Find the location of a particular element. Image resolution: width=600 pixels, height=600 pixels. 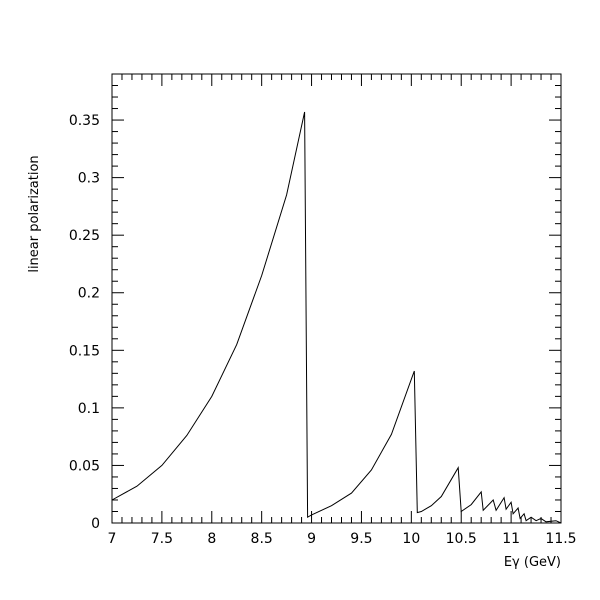

y-tick-label: 0.25 is located at coordinates (84, 236).